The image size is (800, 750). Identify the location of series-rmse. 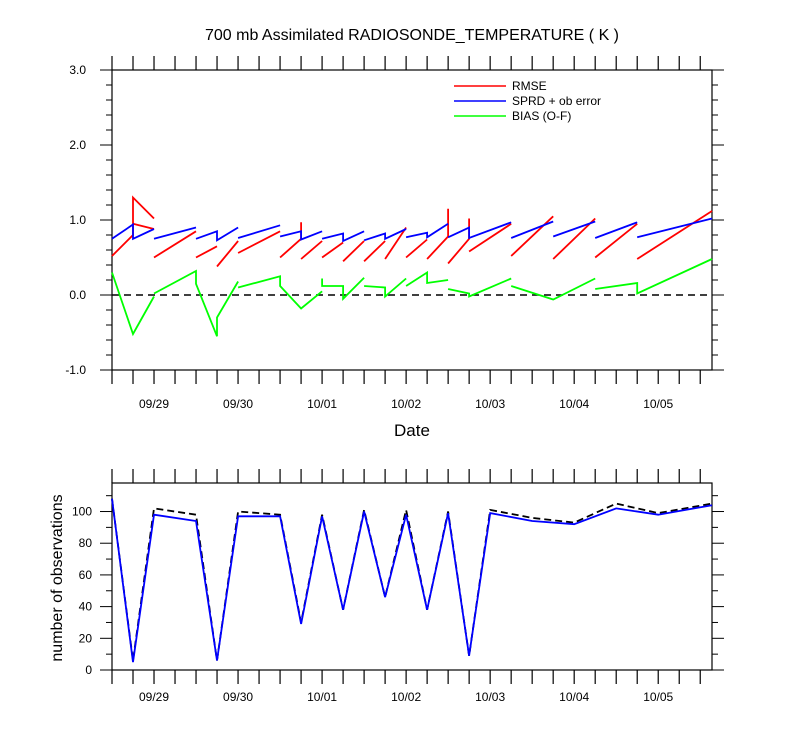
(412, 231).